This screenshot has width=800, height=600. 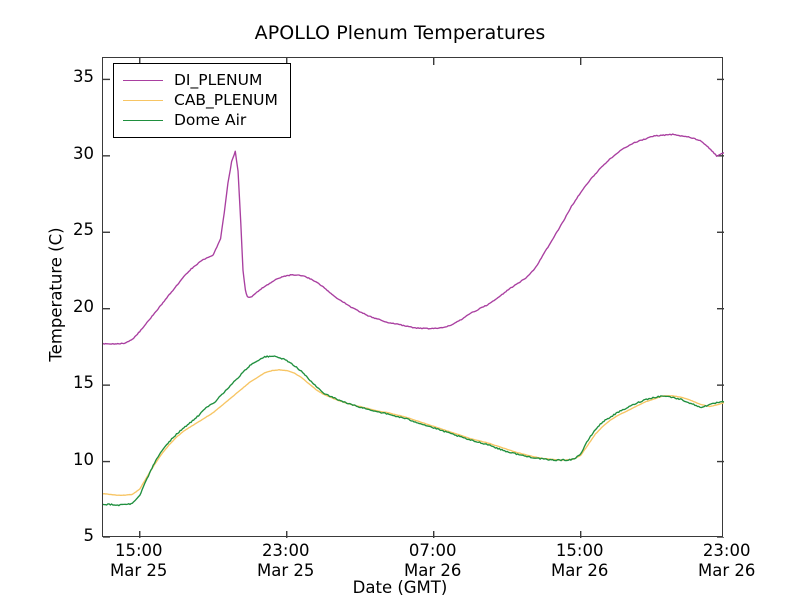 I want to click on y-tick-label: 20, so click(x=83, y=306).